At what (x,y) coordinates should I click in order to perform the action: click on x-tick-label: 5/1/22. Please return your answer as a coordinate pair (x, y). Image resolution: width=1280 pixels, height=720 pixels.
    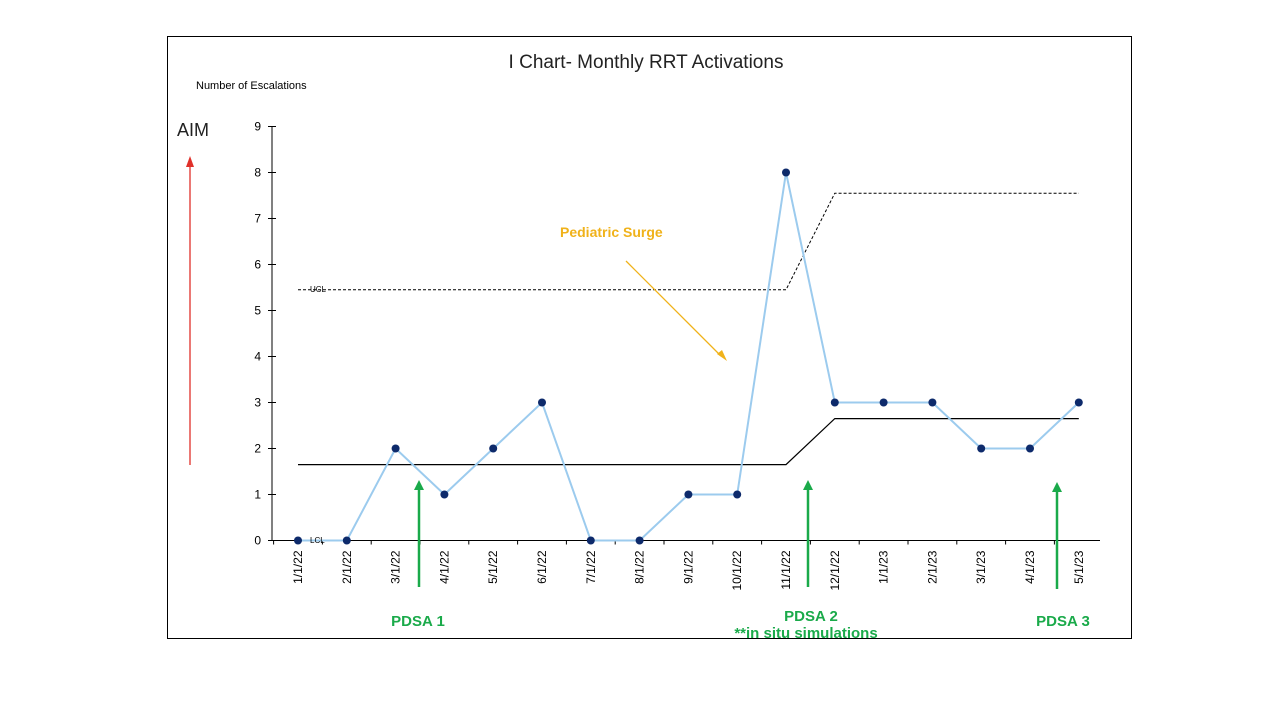
    Looking at the image, I should click on (493, 567).